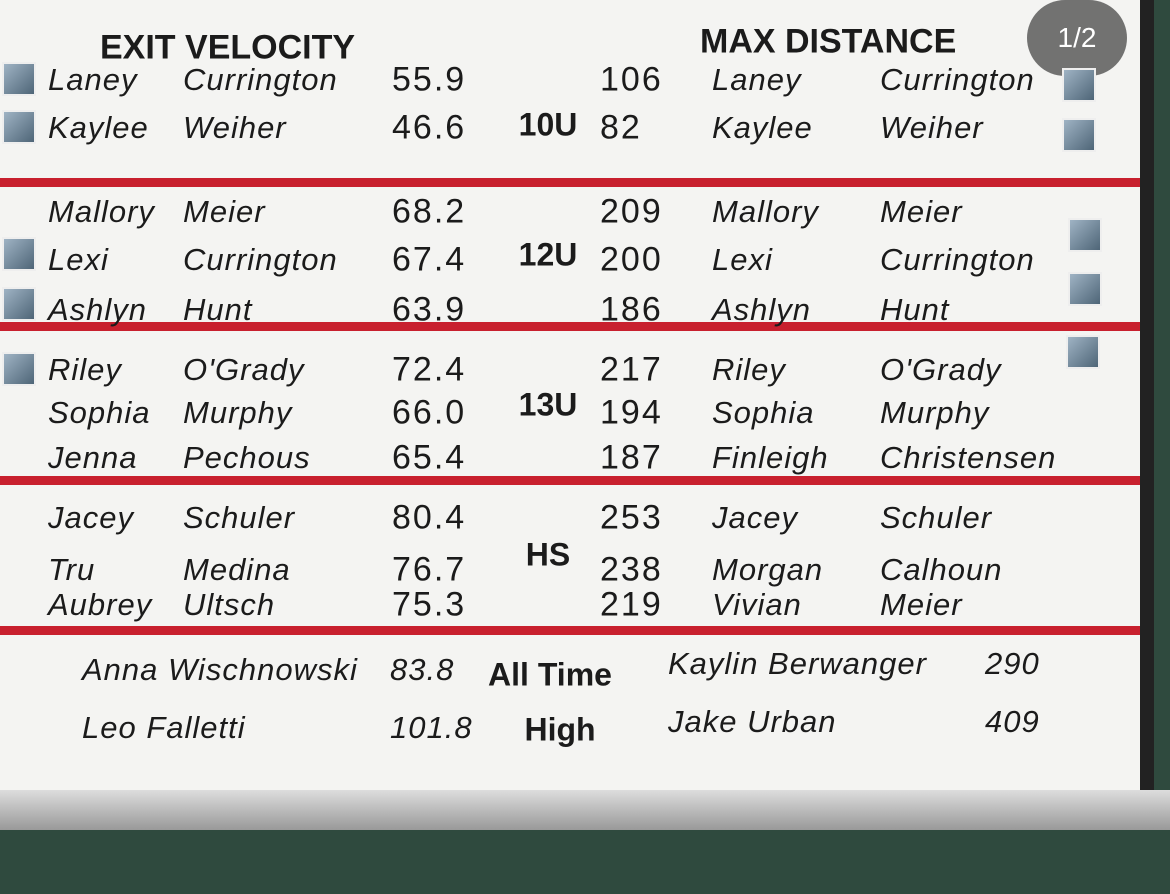  I want to click on exit-velocity: 75.3, so click(429, 604).